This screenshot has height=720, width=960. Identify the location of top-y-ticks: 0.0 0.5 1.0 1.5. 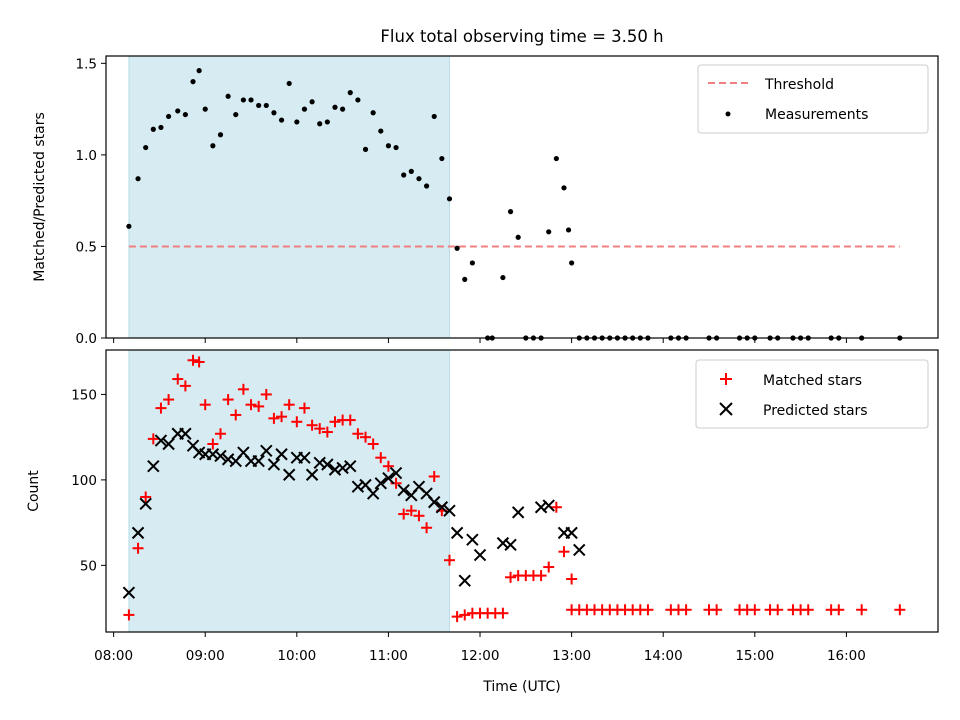
(91, 201).